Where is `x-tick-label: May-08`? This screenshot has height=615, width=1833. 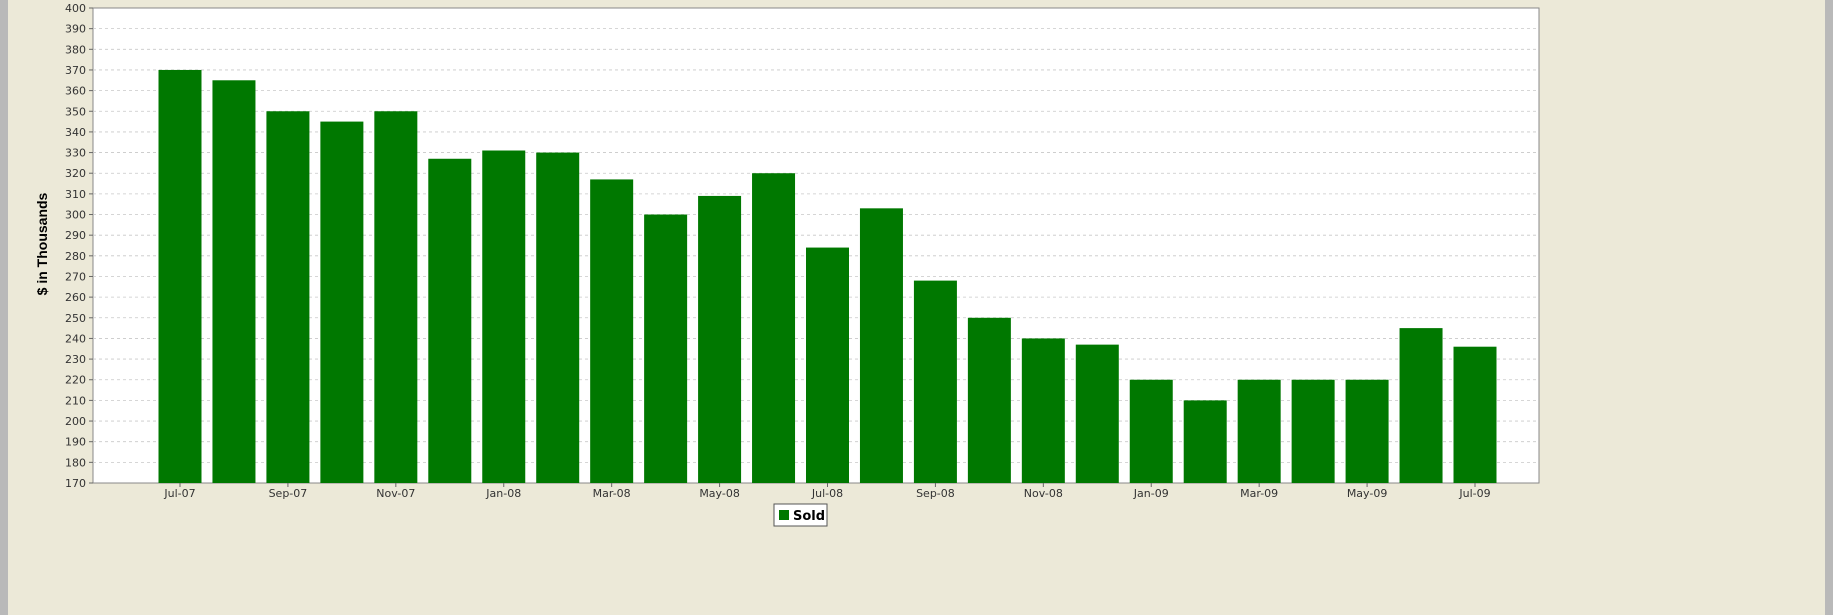
x-tick-label: May-08 is located at coordinates (719, 493).